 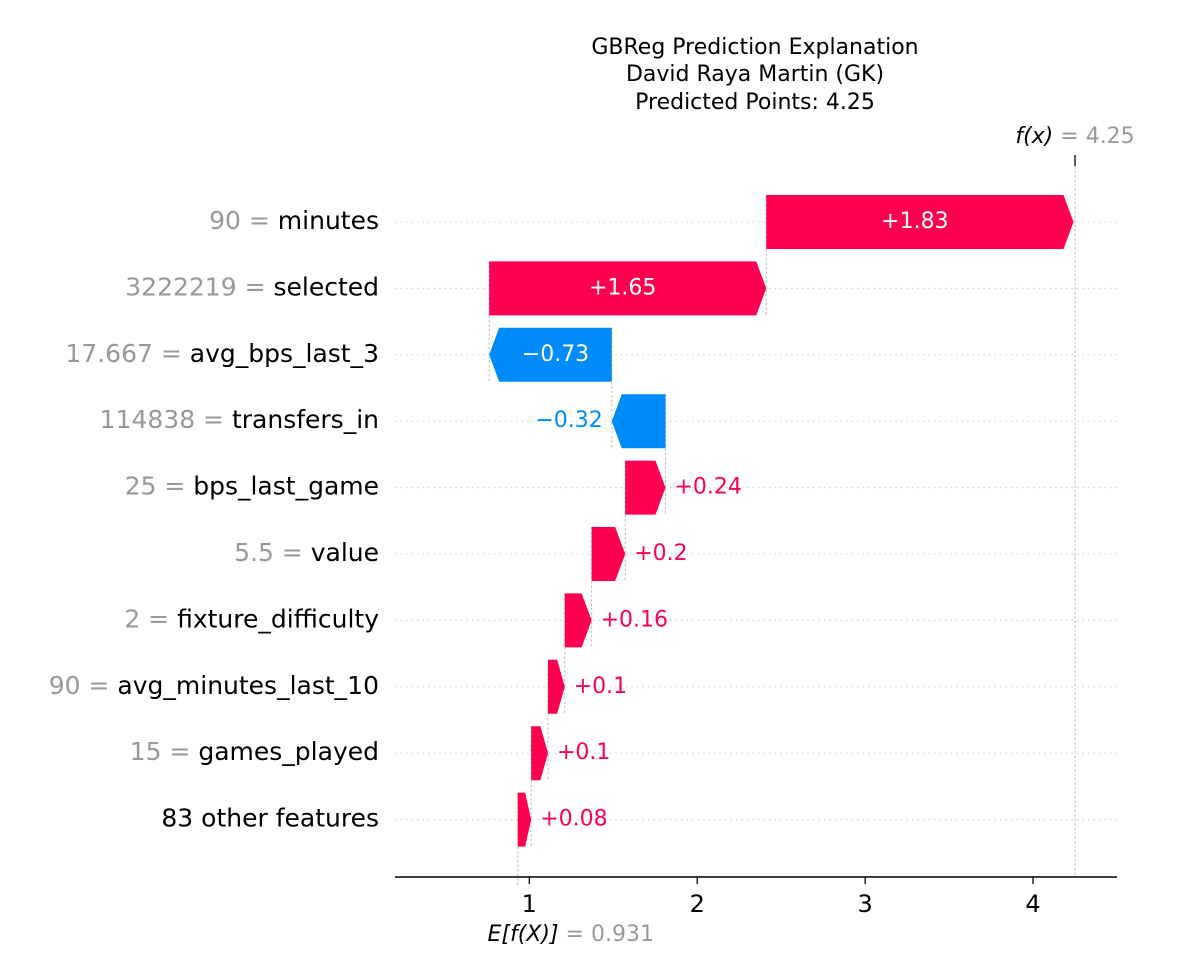 I want to click on feature-name: avg_minutes_last_10, so click(x=248, y=685).